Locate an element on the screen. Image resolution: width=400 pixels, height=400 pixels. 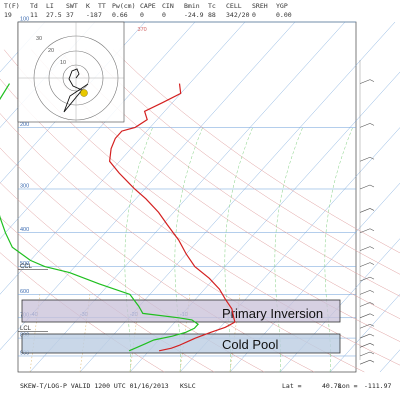
footer-lon-value: -111.97 is located at coordinates (377, 386).